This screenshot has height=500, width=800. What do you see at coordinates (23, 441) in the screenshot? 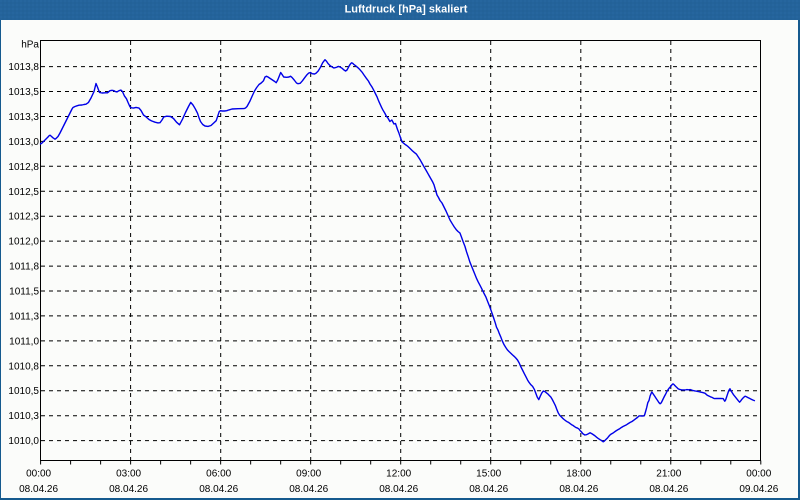
I see `svg-text: 1010,0` at bounding box center [23, 441].